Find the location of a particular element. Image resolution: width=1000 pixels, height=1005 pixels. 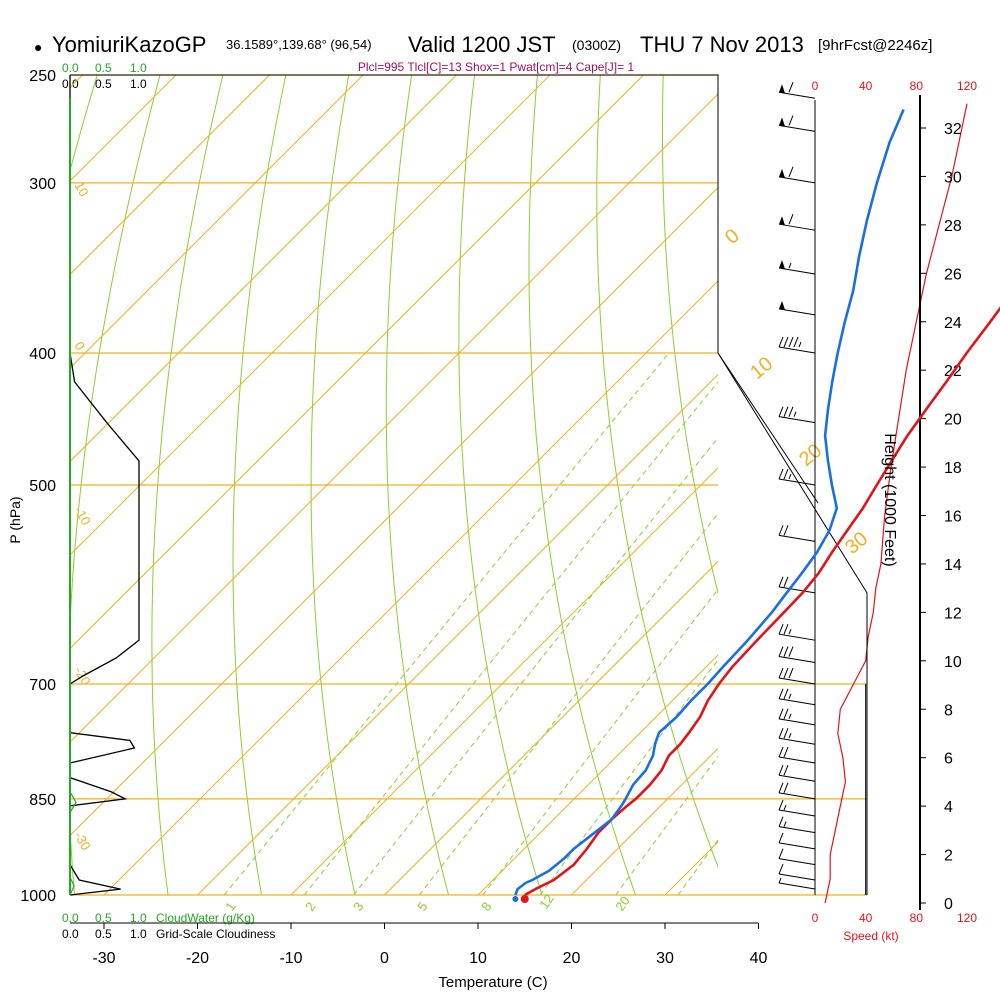

height-tick-label: 14 is located at coordinates (953, 565).